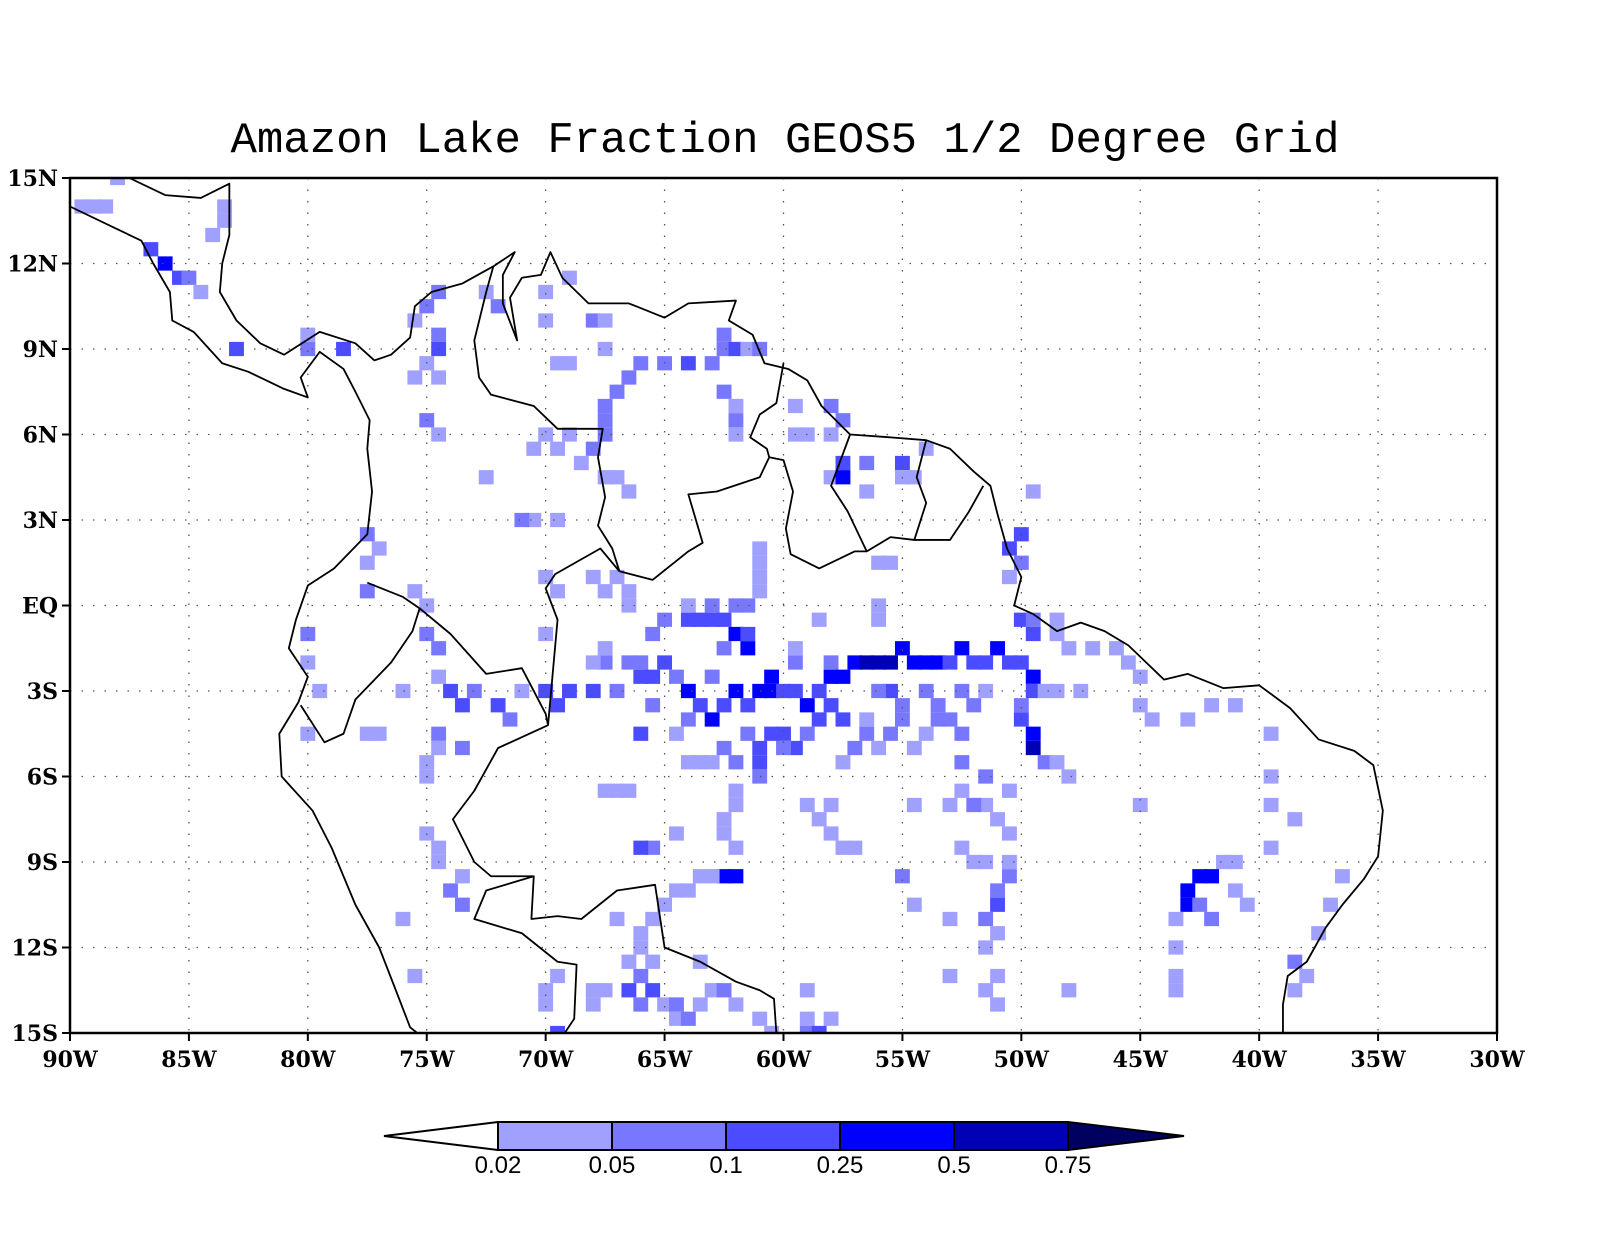  What do you see at coordinates (34, 949) in the screenshot?
I see `y-tick-label: 12S` at bounding box center [34, 949].